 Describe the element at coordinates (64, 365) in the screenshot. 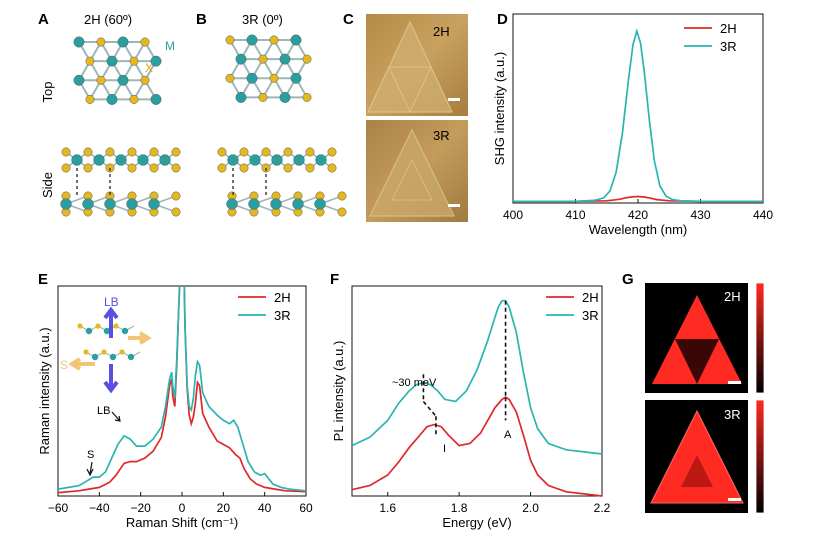

I see `s-arrow-label: S` at that location.